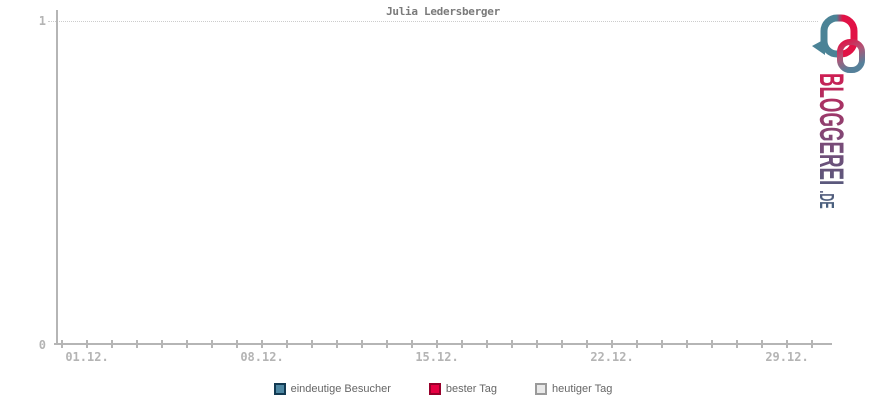 This screenshot has height=400, width=870. Describe the element at coordinates (57, 177) in the screenshot. I see `y-axis-line` at that location.